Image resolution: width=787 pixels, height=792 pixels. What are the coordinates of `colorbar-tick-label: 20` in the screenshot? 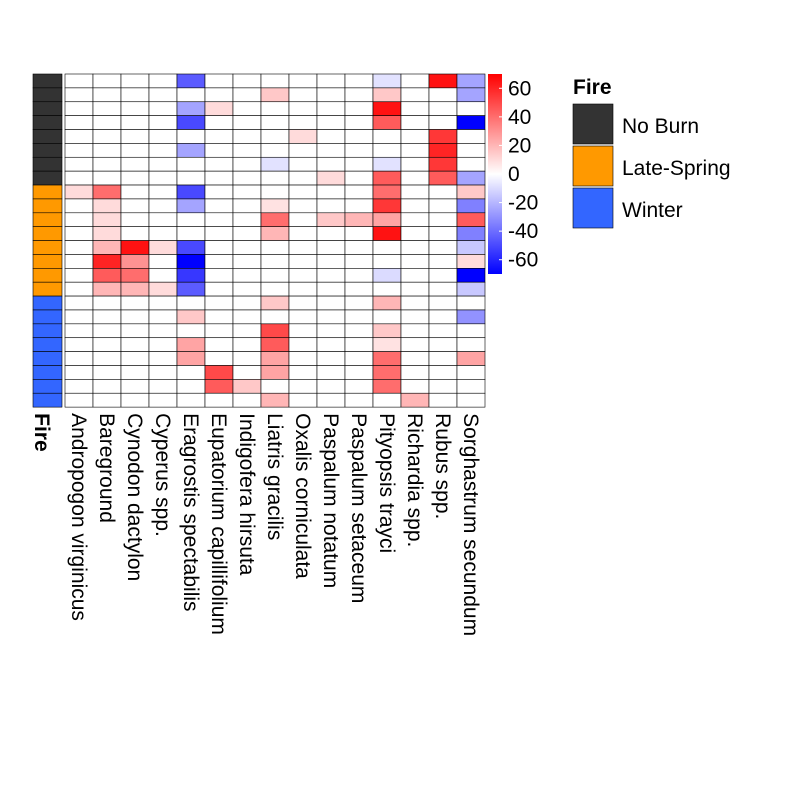 It's located at (519, 145).